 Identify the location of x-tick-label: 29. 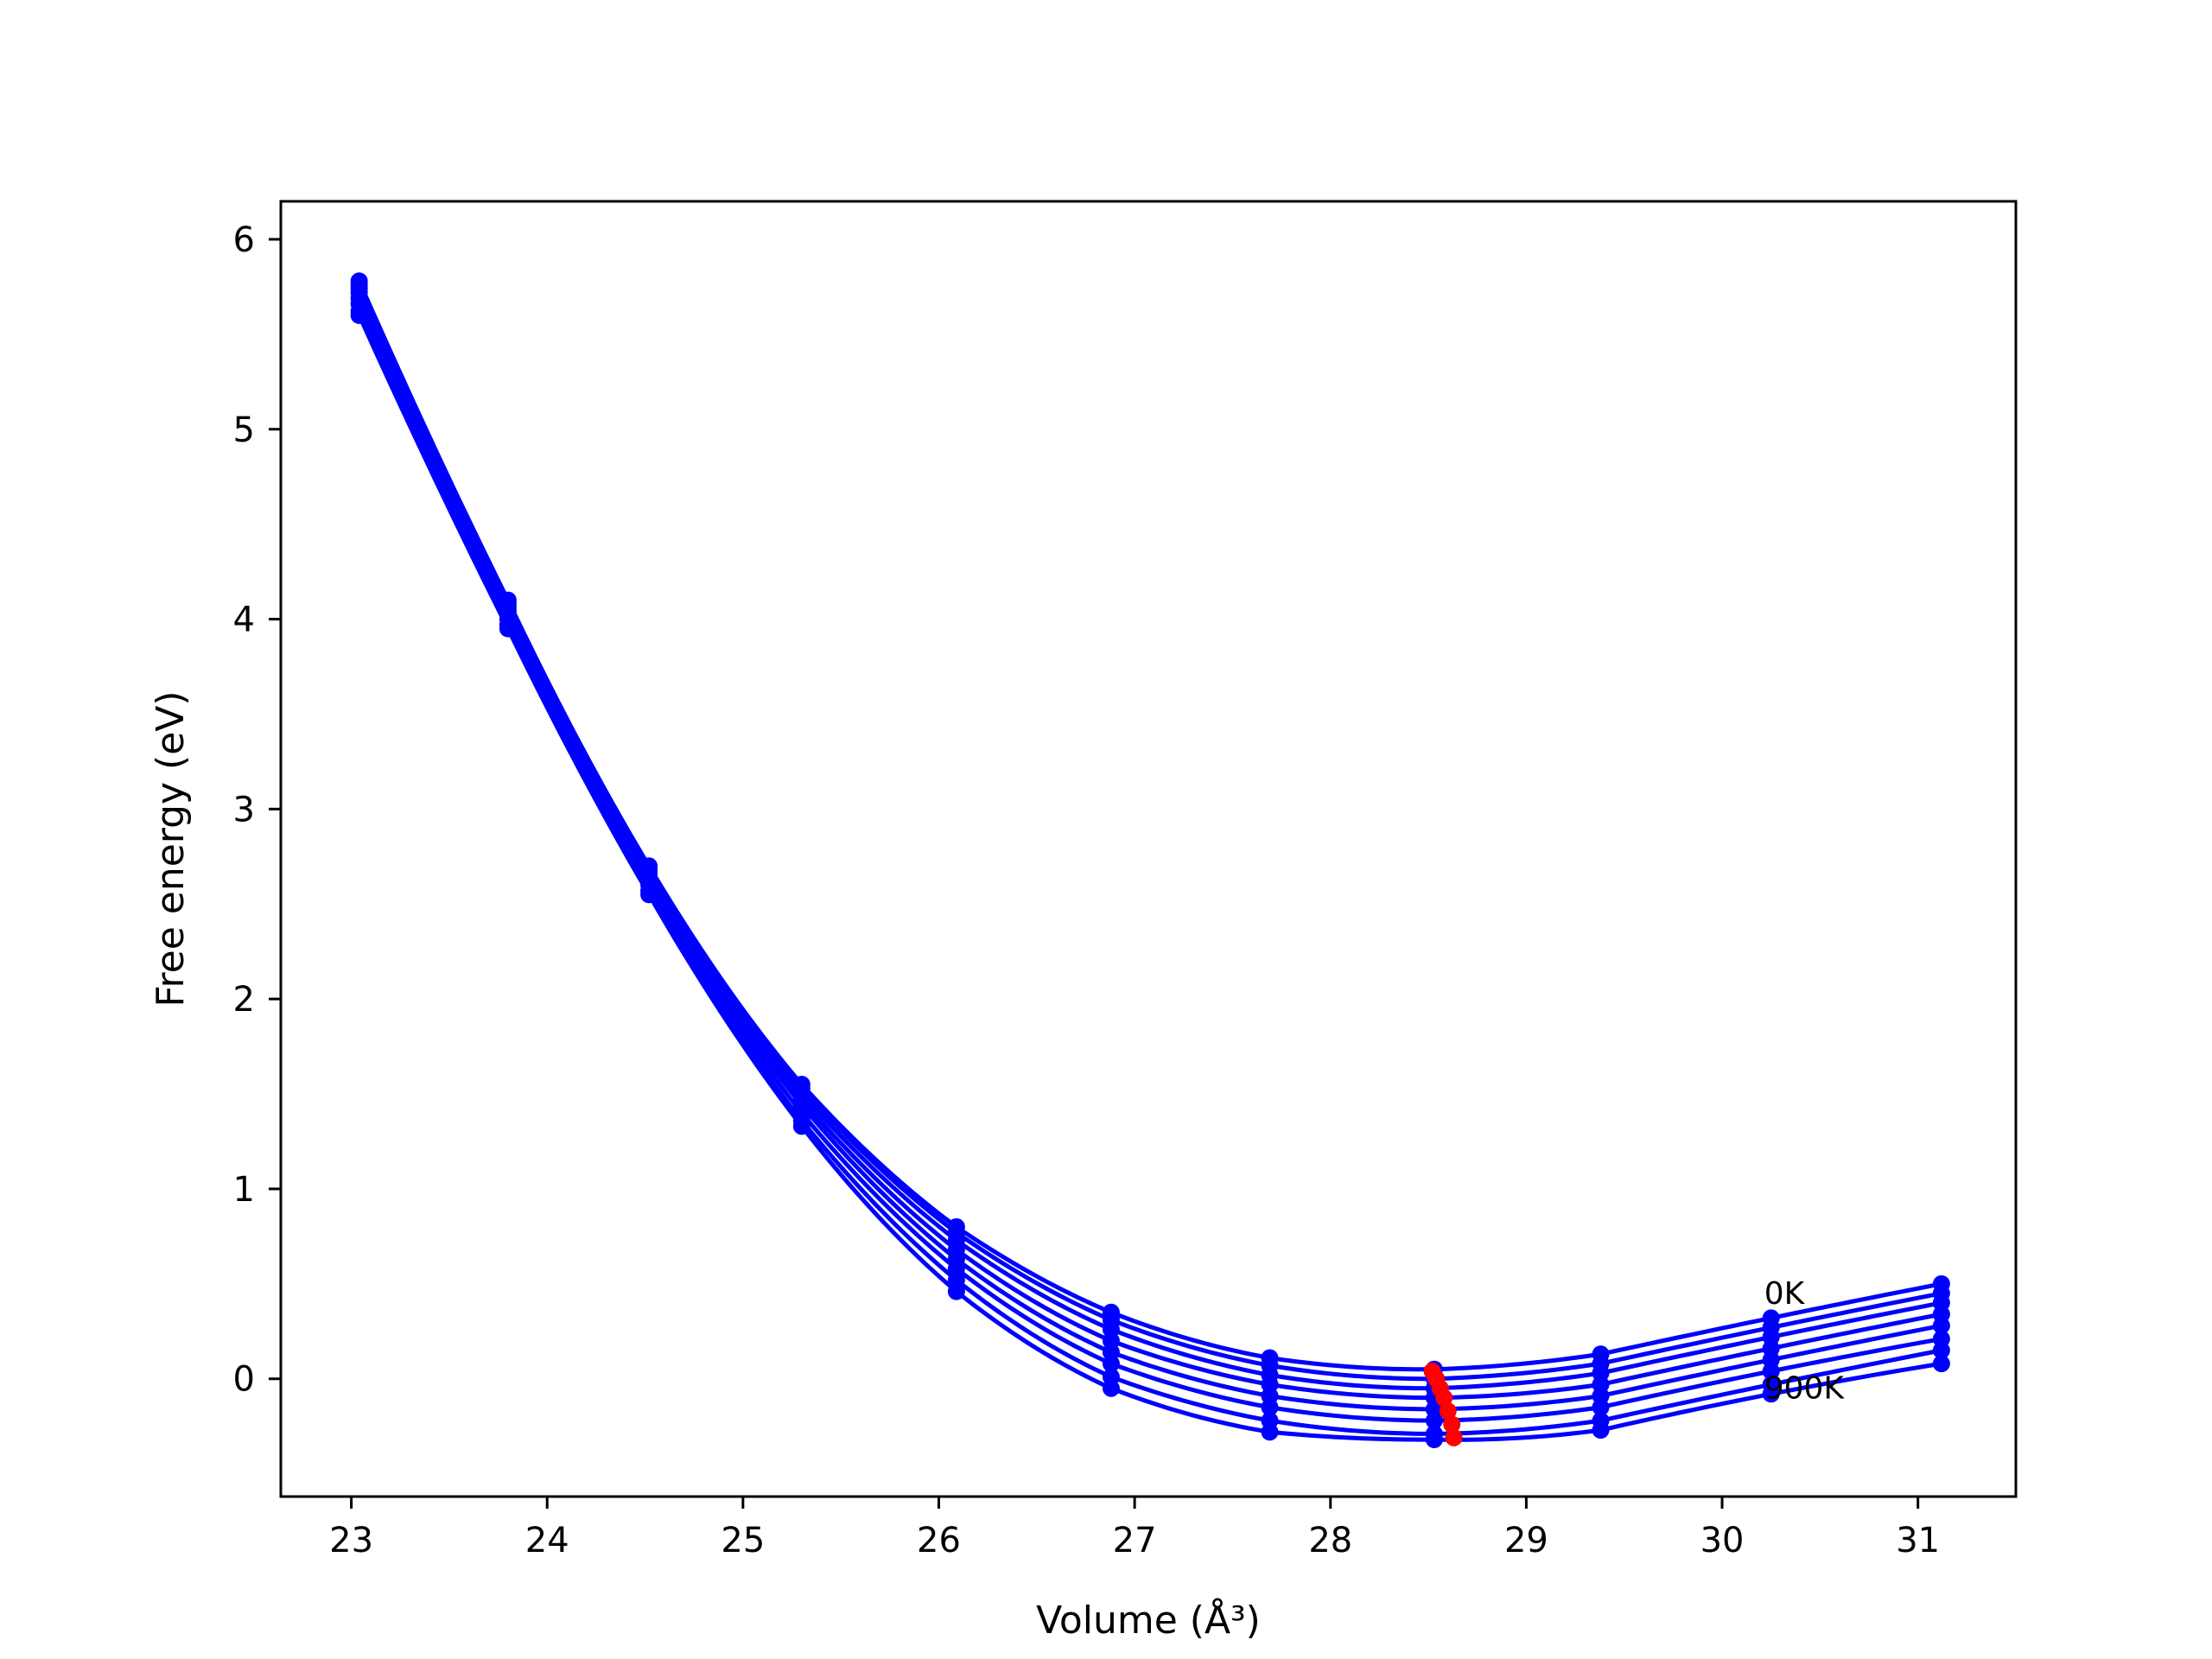
(1526, 1540).